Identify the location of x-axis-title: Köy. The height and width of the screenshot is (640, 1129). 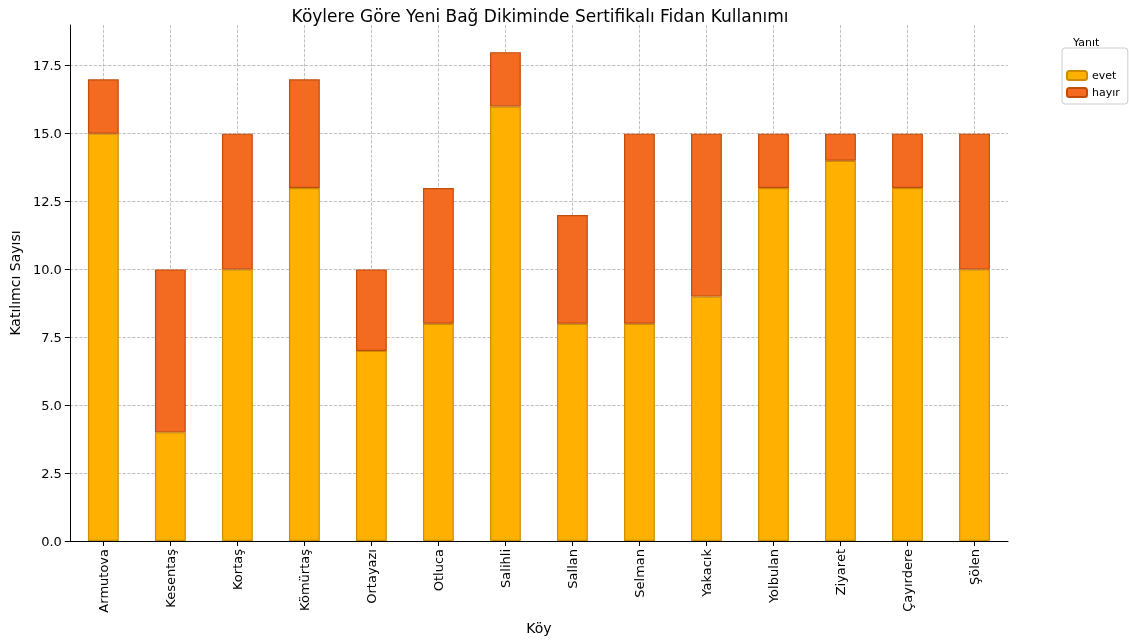
(539, 628).